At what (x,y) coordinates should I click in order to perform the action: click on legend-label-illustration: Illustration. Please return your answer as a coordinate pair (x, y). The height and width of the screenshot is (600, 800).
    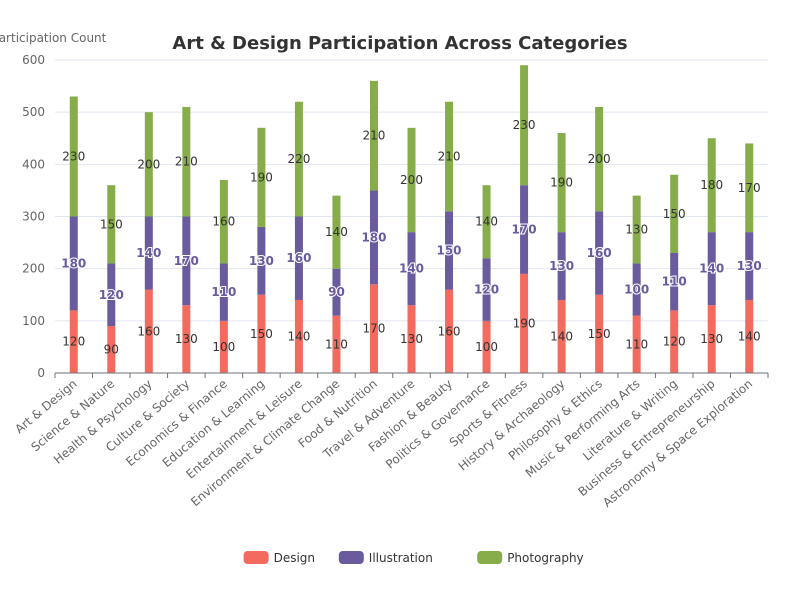
    Looking at the image, I should click on (401, 558).